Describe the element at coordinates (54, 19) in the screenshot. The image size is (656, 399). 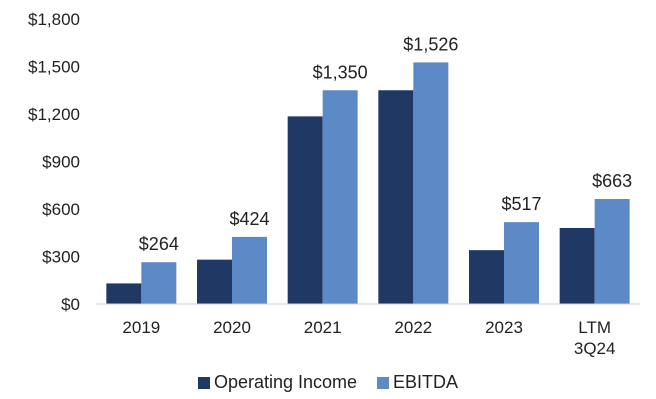
I see `y-tick-label: $1,800` at that location.